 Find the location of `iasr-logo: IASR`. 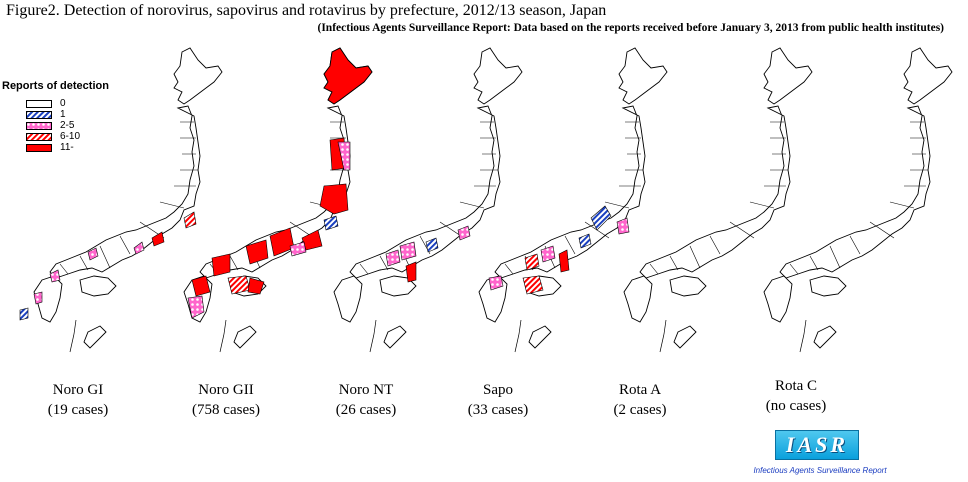

iasr-logo: IASR is located at coordinates (817, 445).